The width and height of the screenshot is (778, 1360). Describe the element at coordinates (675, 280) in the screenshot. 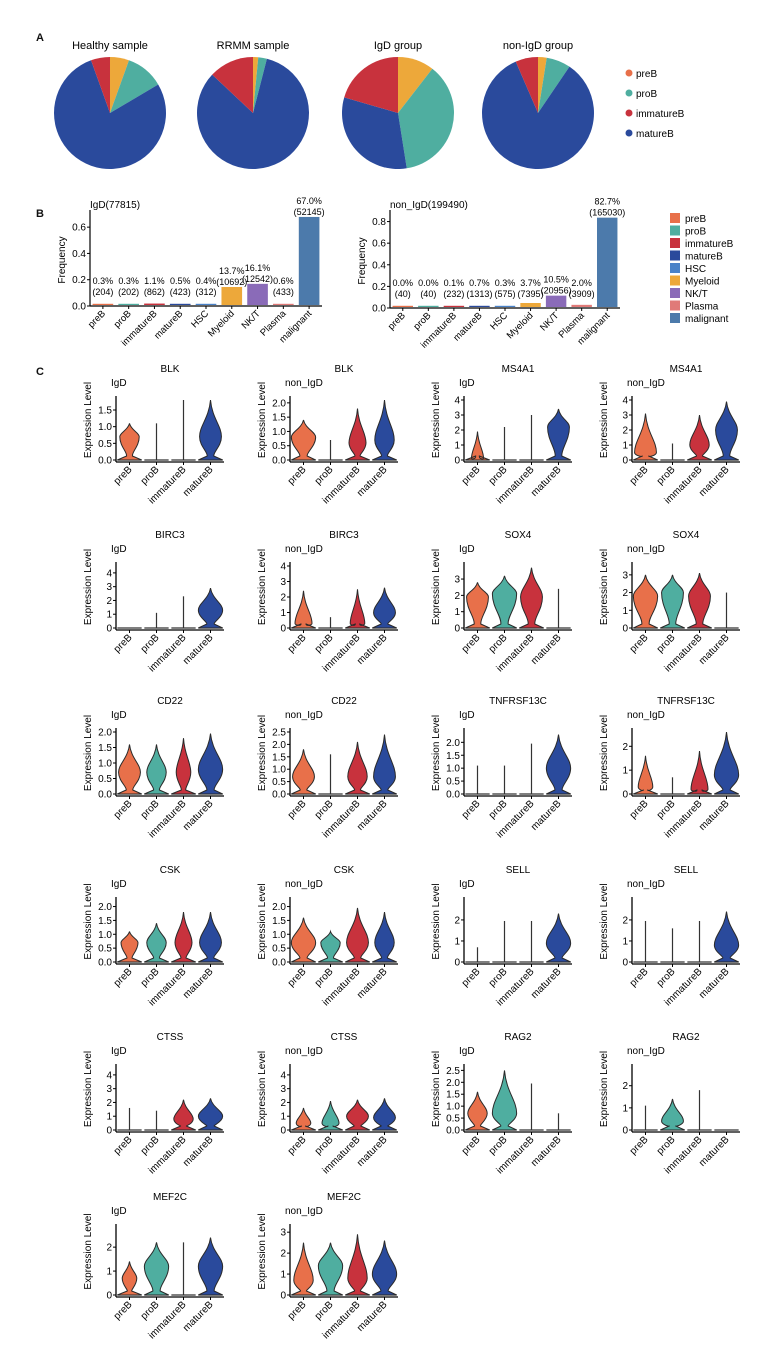

I see `legend-swatch-Myeloid` at that location.